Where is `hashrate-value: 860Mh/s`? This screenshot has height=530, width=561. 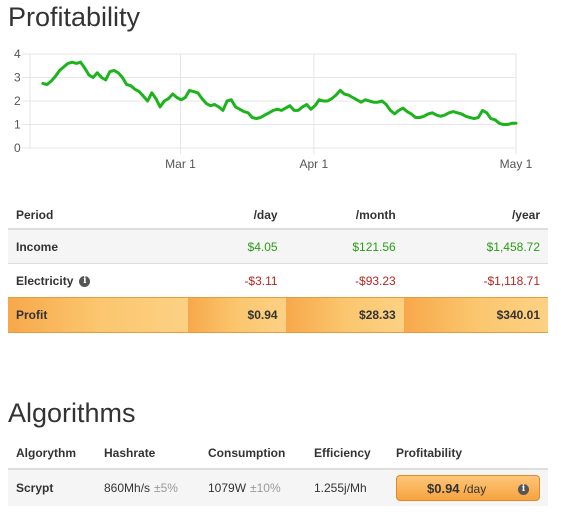 hashrate-value: 860Mh/s is located at coordinates (127, 488).